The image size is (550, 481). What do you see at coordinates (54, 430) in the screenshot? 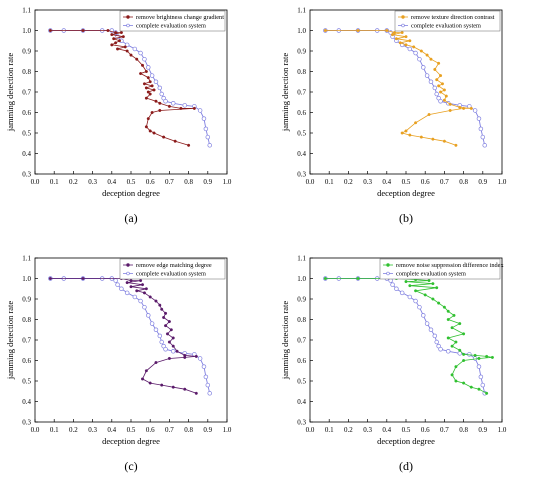
I see `x-tick-label: 0.1` at bounding box center [54, 430].